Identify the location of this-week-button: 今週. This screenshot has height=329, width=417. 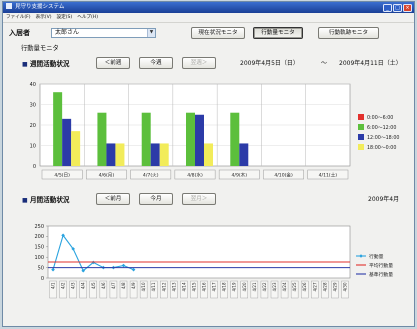
(156, 63).